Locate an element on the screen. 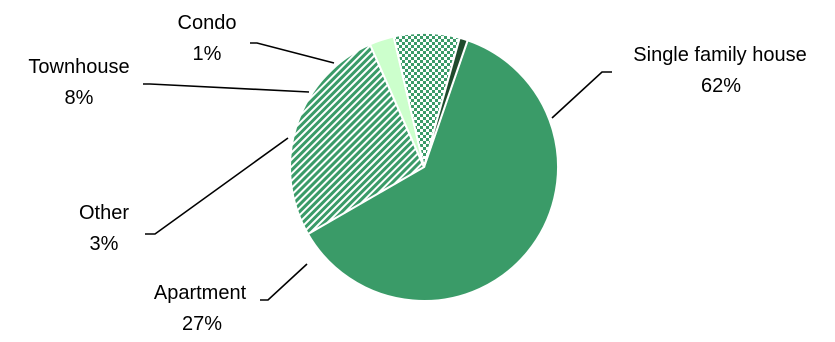 The image size is (835, 342). slice-label-condo-value: 1% is located at coordinates (207, 54).